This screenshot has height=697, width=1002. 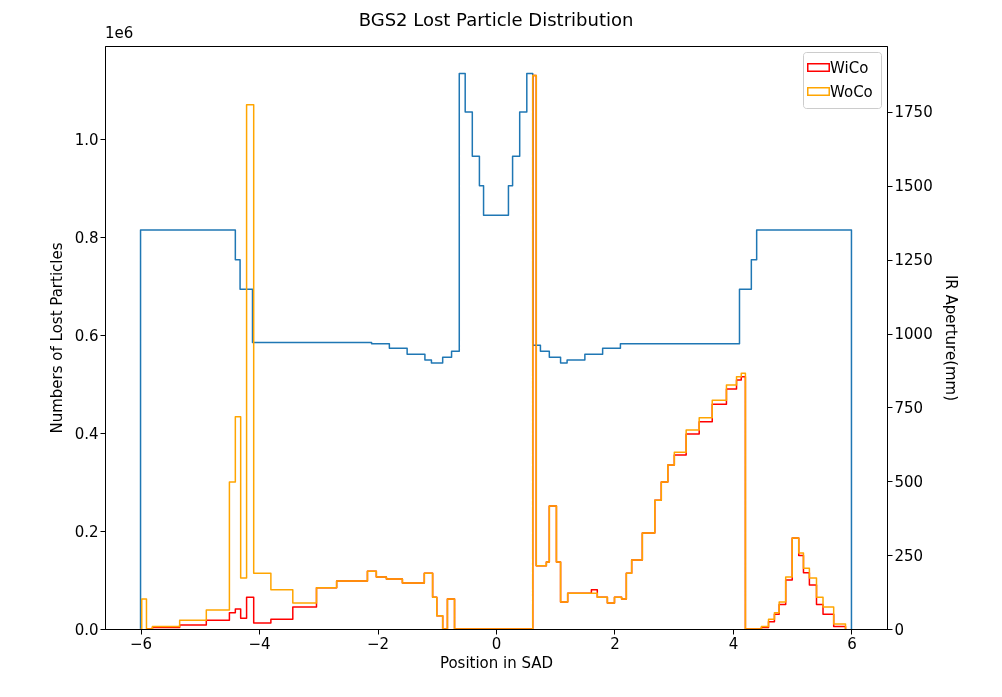 What do you see at coordinates (56, 338) in the screenshot?
I see `y-axis-title: Numbers of Lost Particles` at bounding box center [56, 338].